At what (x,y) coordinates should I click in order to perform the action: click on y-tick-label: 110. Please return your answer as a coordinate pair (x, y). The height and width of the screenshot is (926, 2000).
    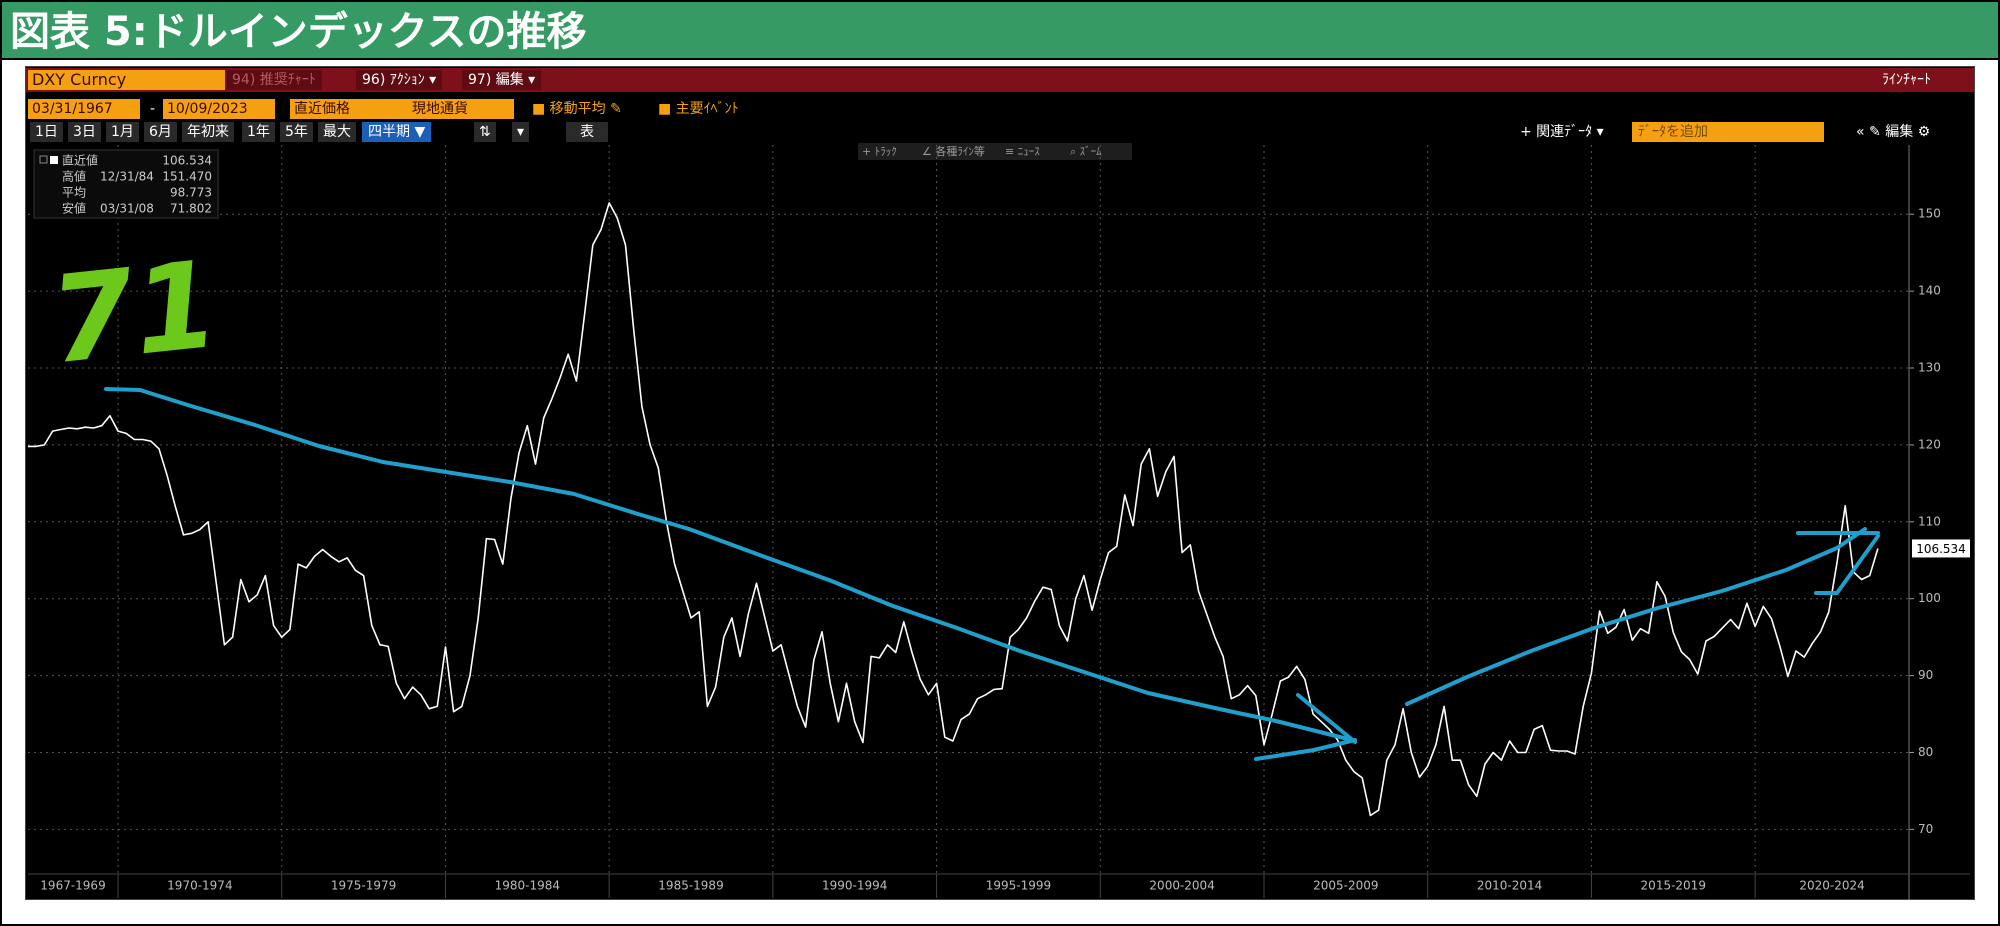
    Looking at the image, I should click on (1929, 521).